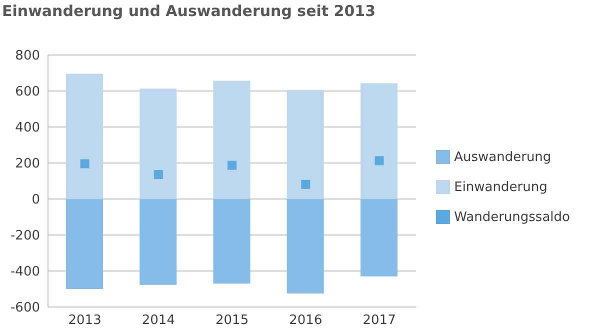  What do you see at coordinates (27, 128) in the screenshot?
I see `y-tick-label: 400` at bounding box center [27, 128].